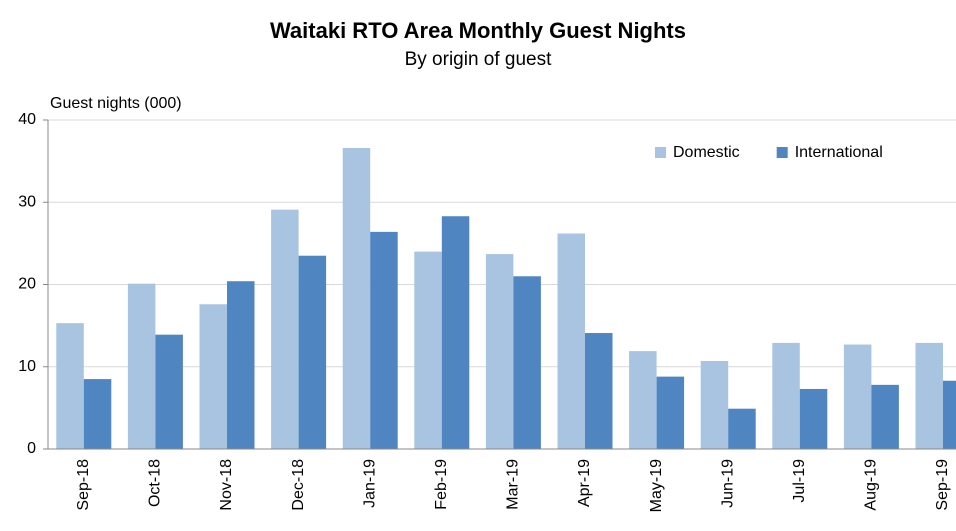  Describe the element at coordinates (799, 481) in the screenshot. I see `x-tick-label: Jul-19` at that location.